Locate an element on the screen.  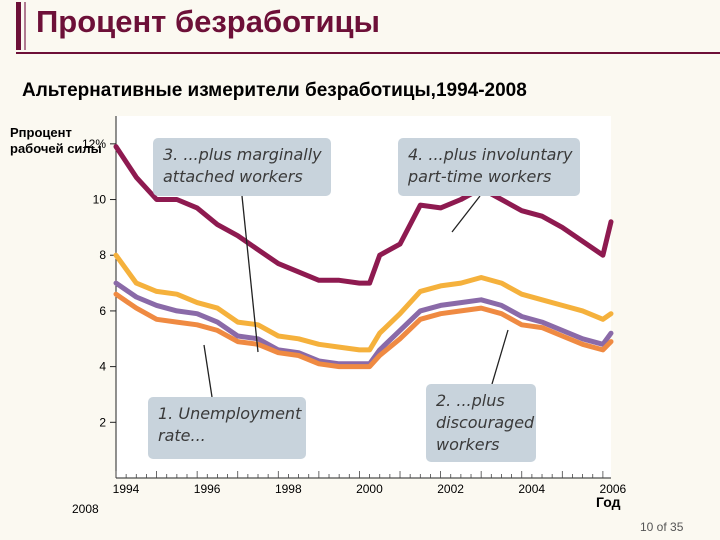
x-tick-label: 1994 is located at coordinates (126, 489).